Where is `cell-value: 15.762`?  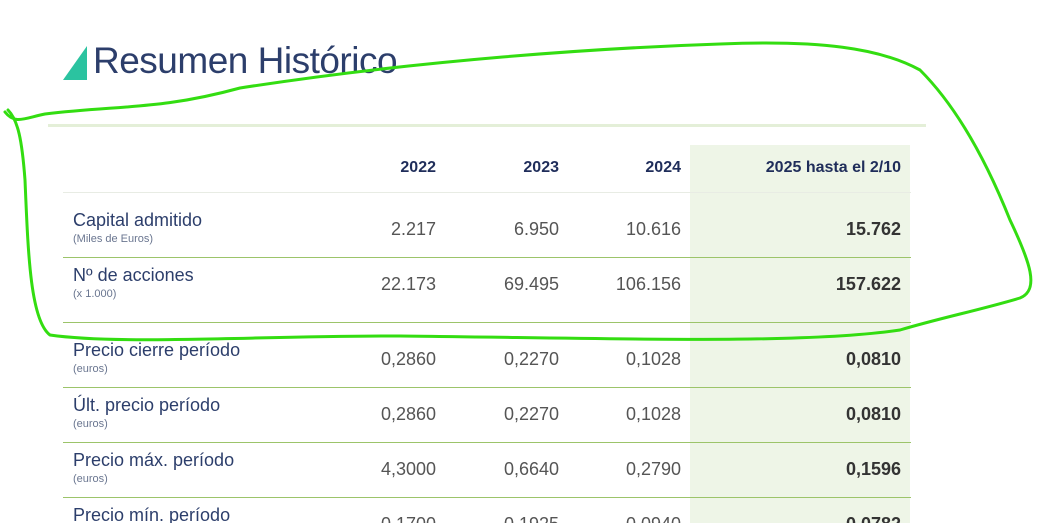 cell-value: 15.762 is located at coordinates (873, 229).